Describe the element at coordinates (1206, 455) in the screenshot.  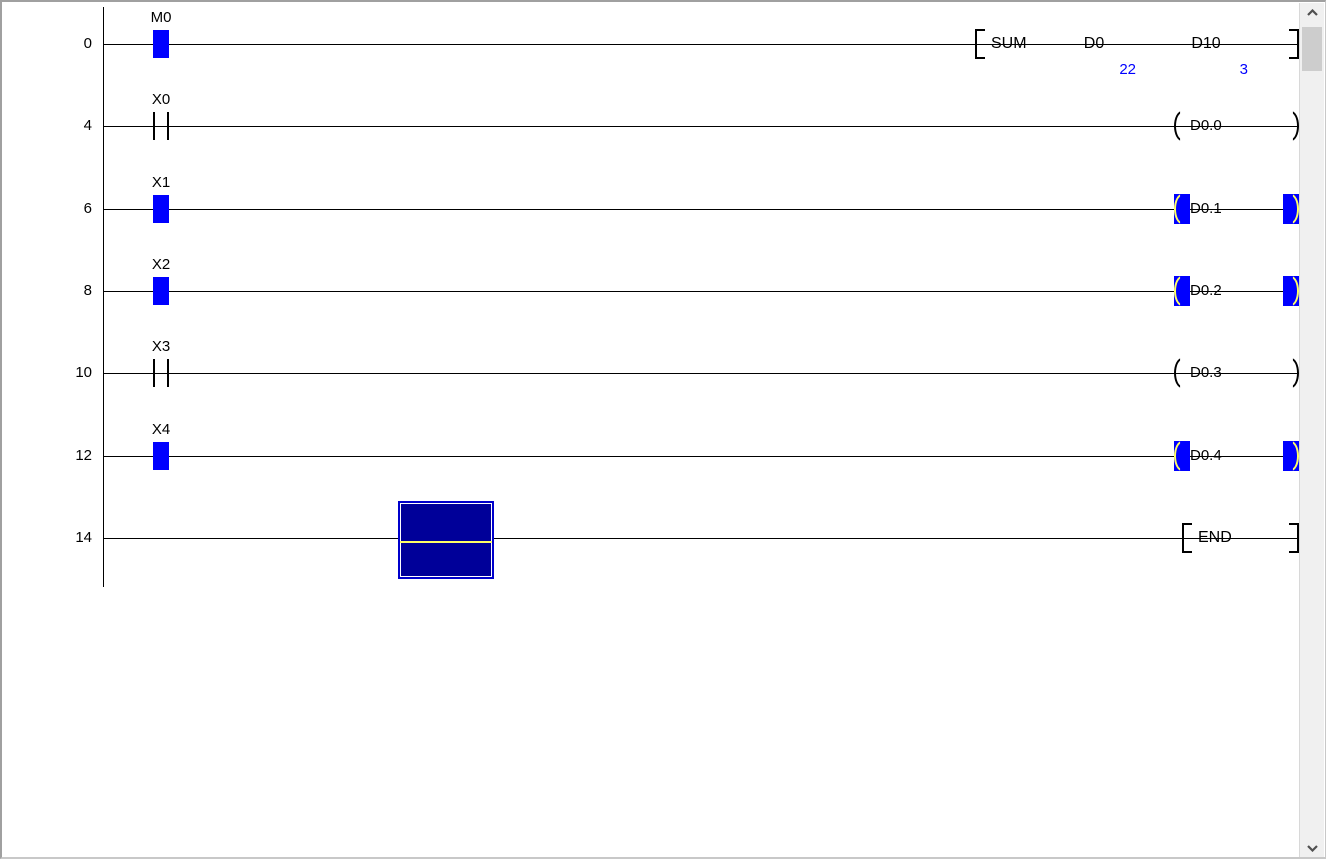
I see `coil-label: D0.4` at that location.